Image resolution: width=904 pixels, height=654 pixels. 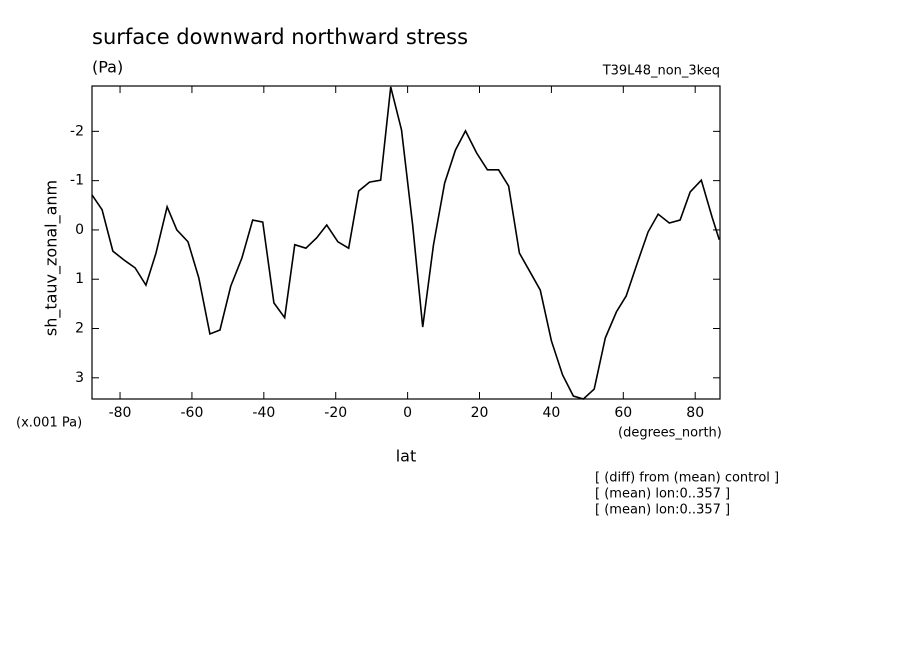 What do you see at coordinates (191, 413) in the screenshot?
I see `x-tick-label: -60` at bounding box center [191, 413].